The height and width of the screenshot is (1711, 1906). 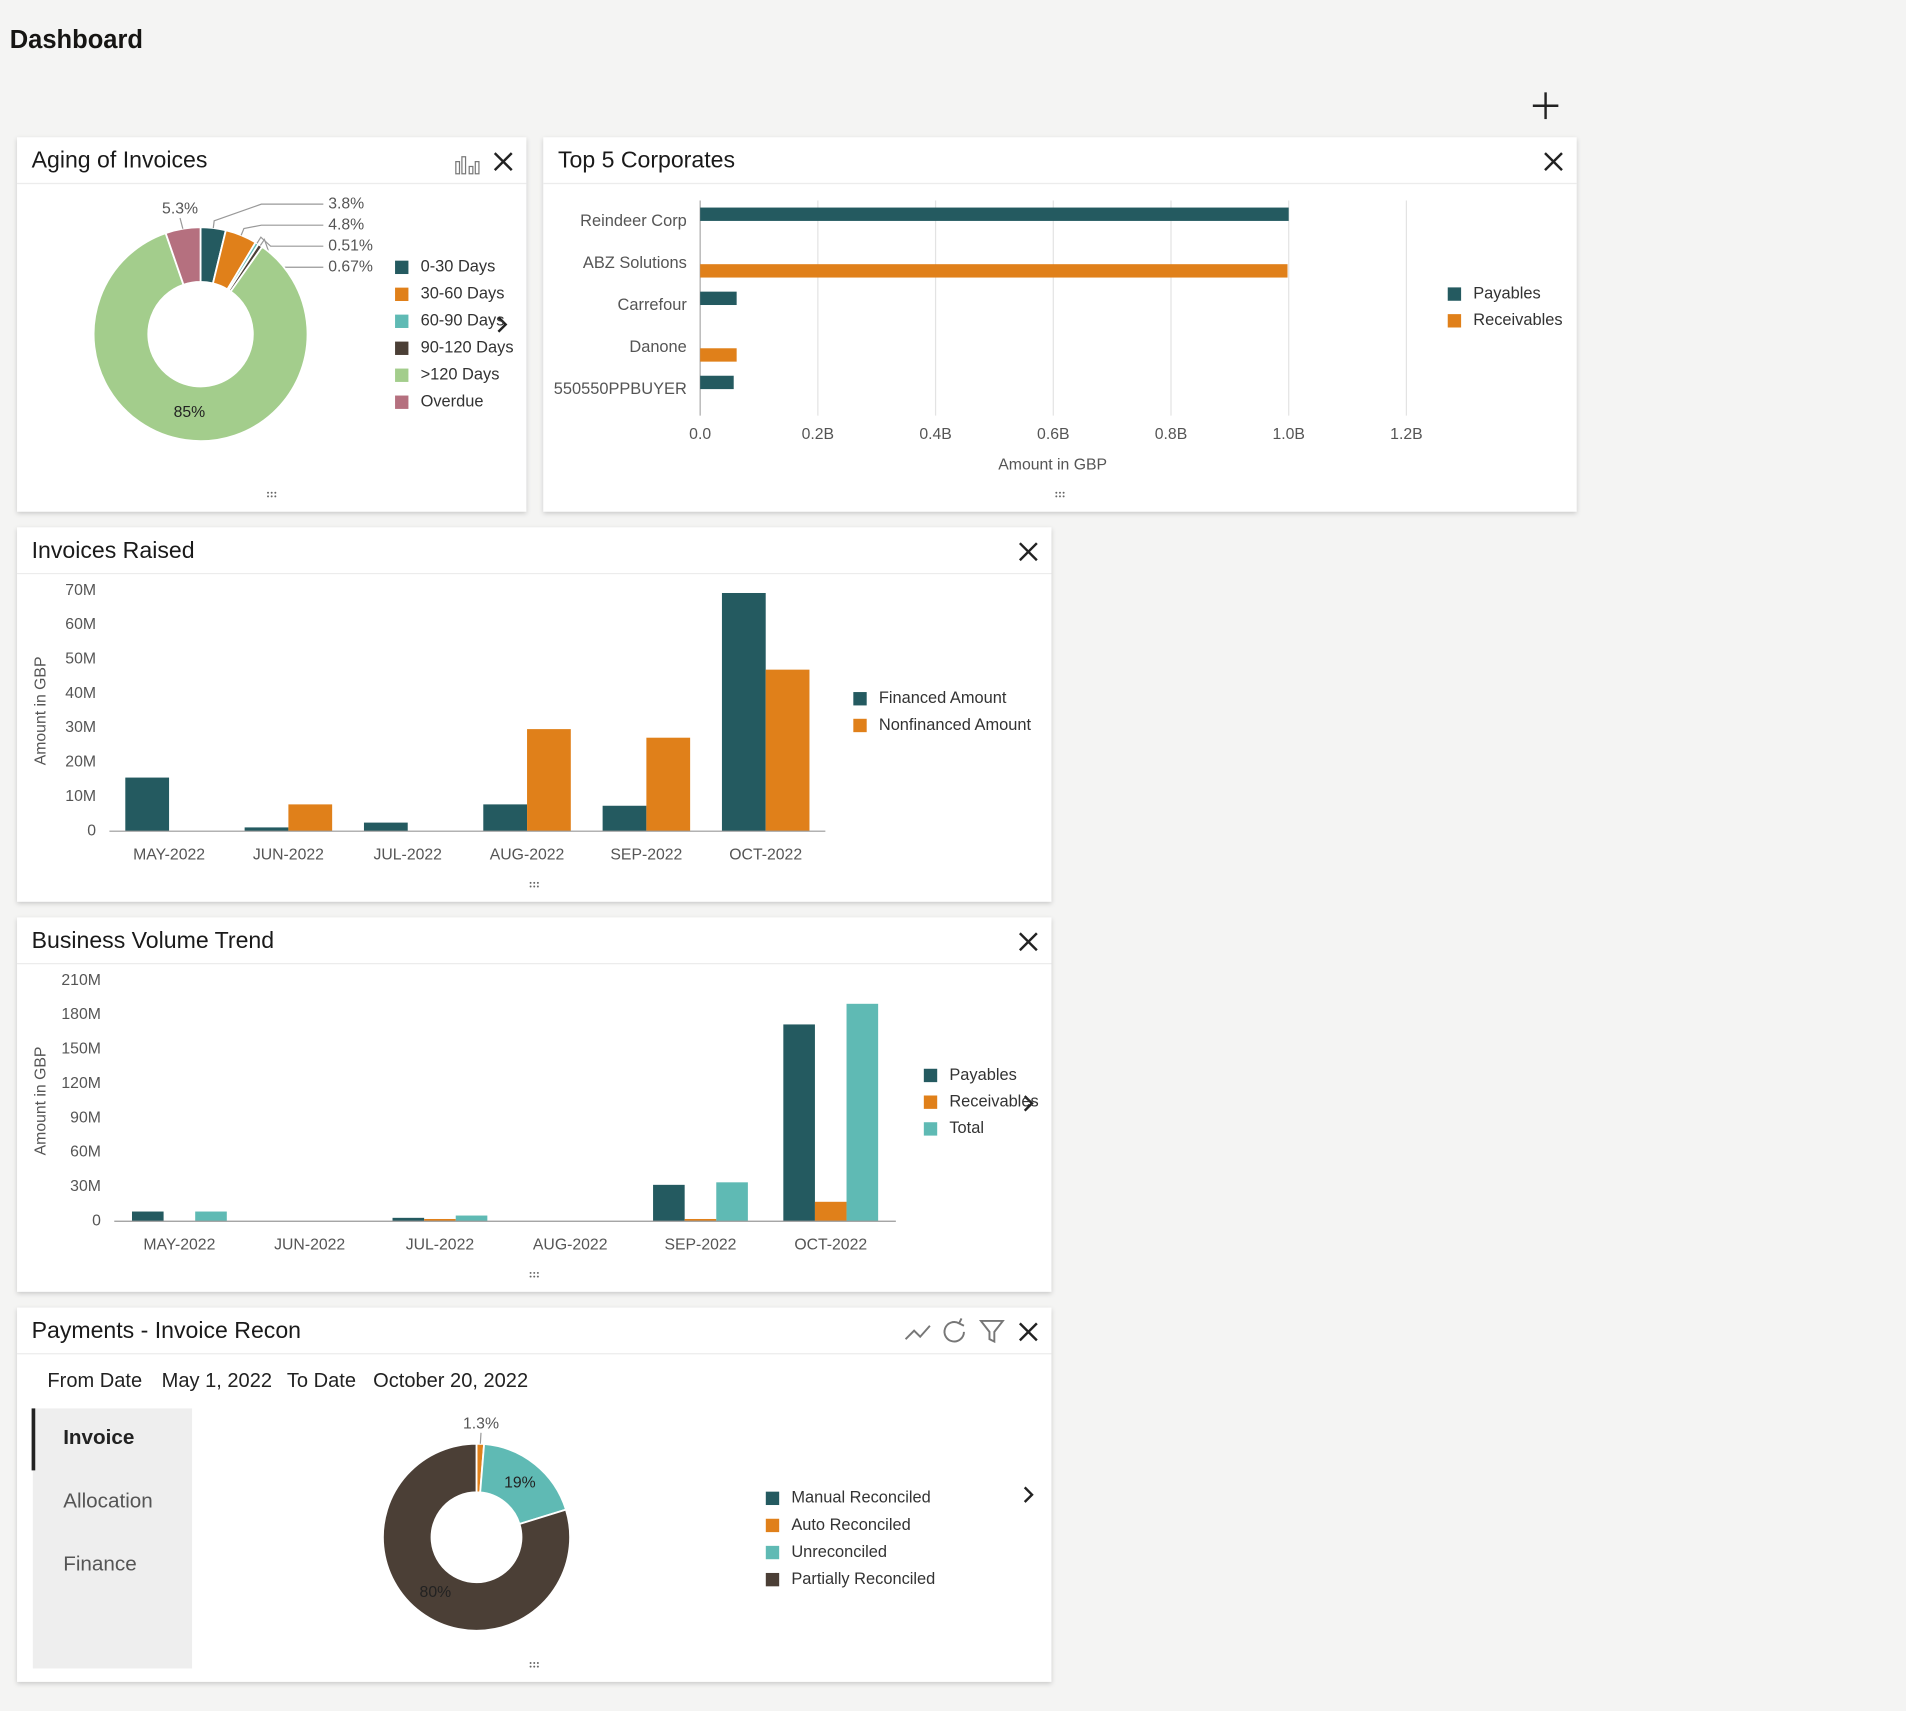 I want to click on legend-label: Partially Reconciled, so click(x=863, y=1579).